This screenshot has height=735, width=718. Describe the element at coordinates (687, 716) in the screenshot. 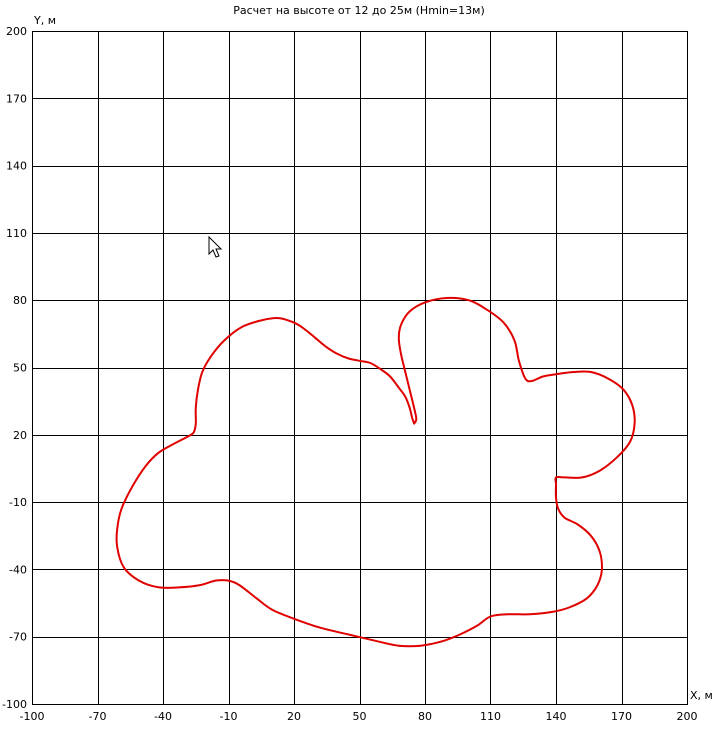

I see `x-tick-label: 200` at that location.